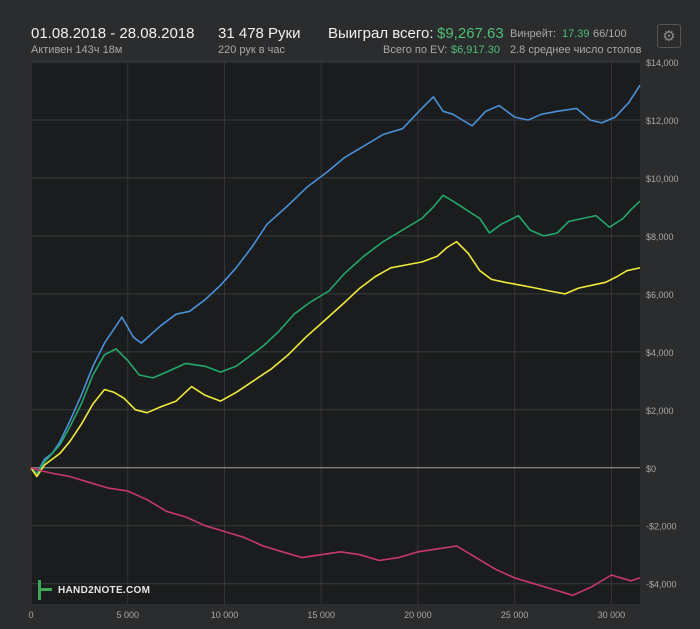 The height and width of the screenshot is (629, 700). I want to click on y-tick-label: $8,000, so click(660, 237).